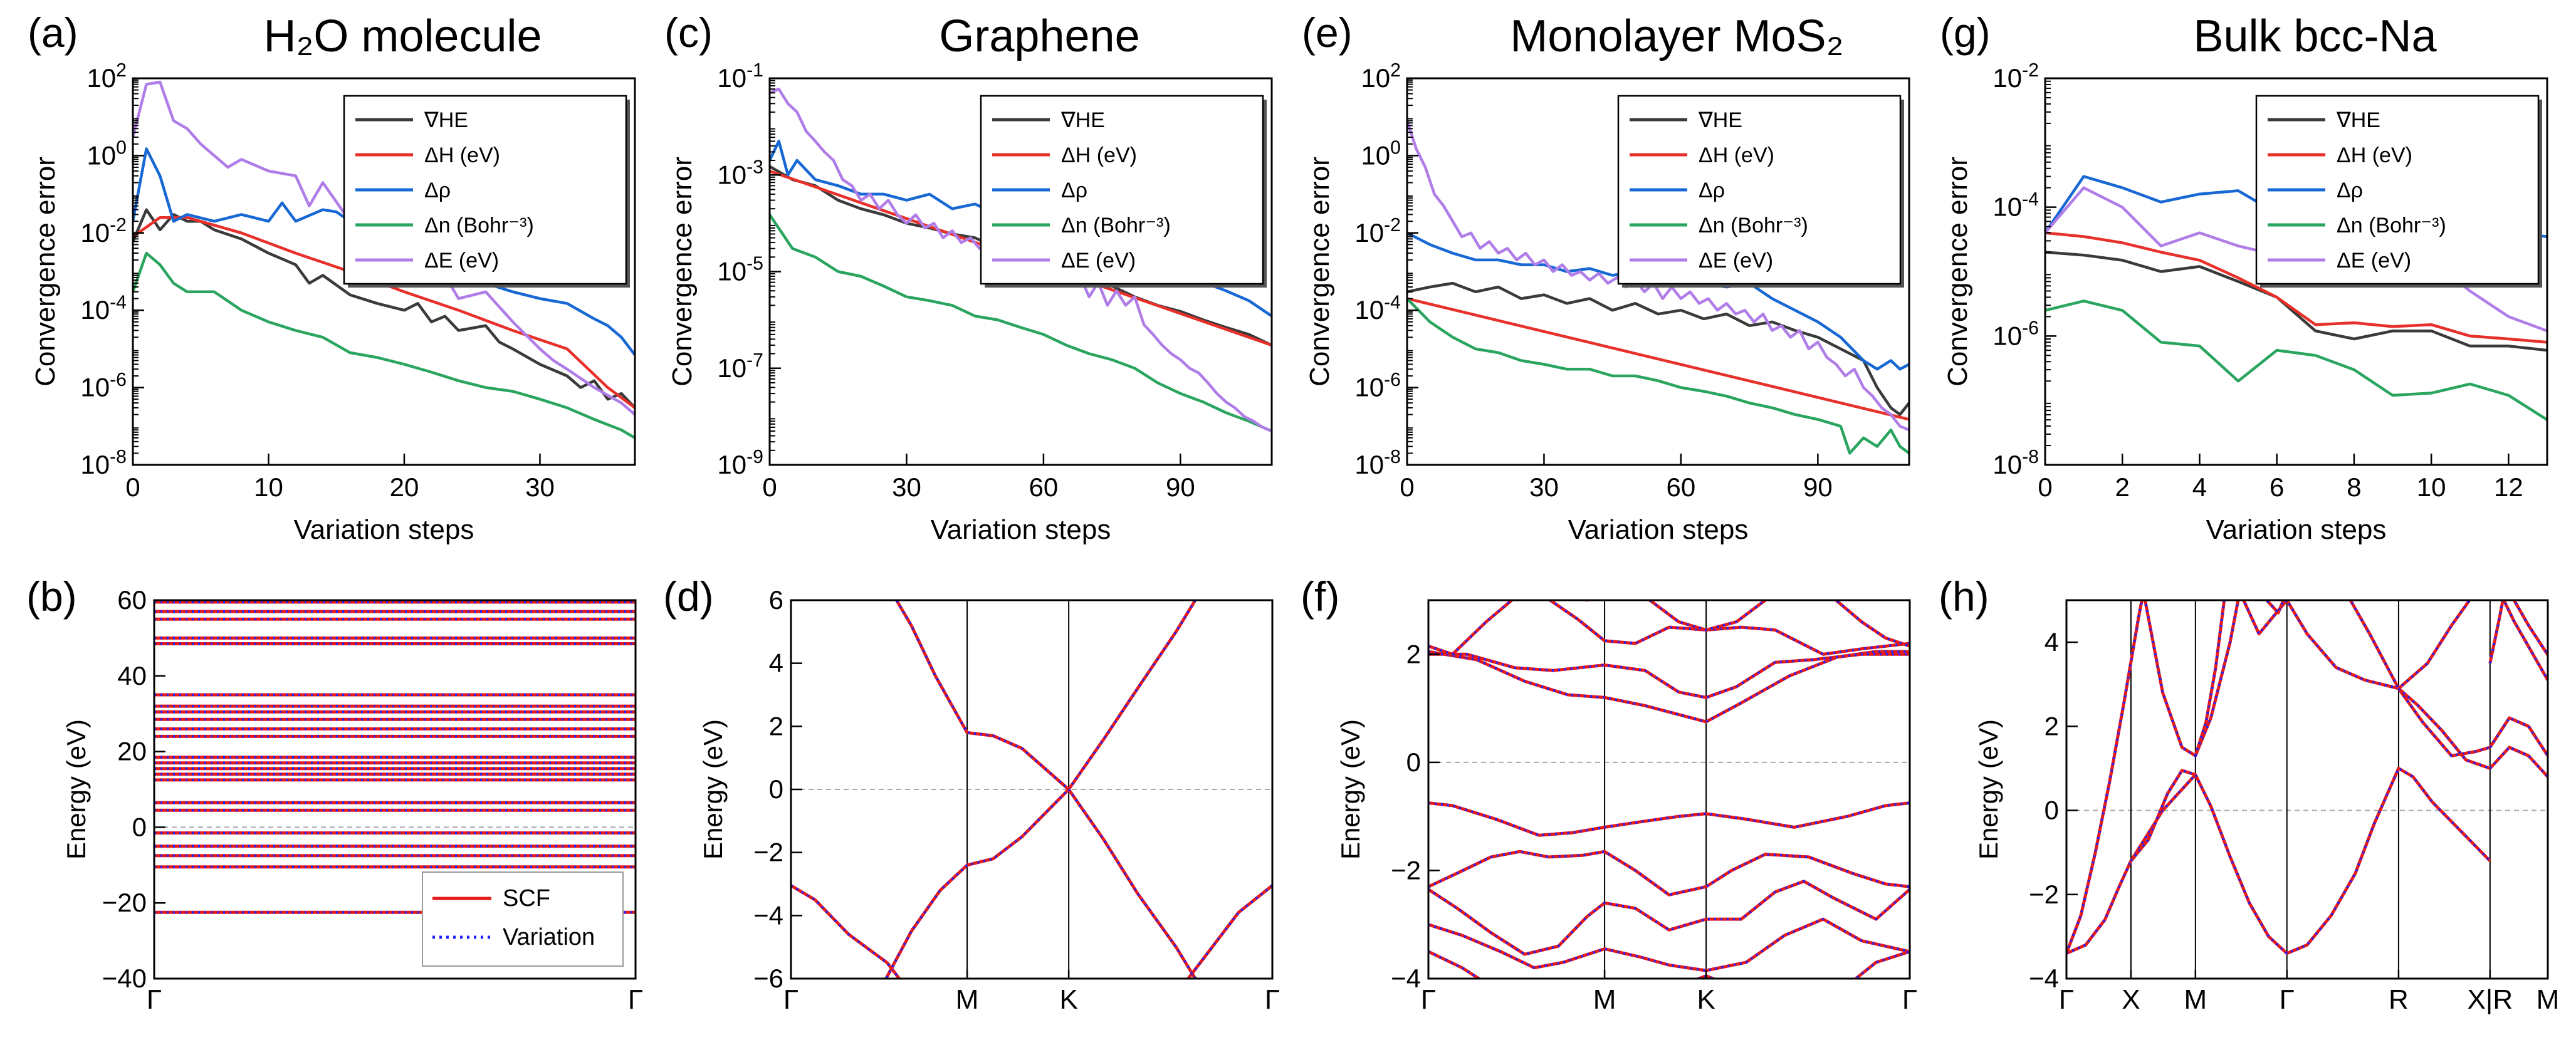 The image size is (2576, 1040). I want to click on bands-group, so click(1031, 790).